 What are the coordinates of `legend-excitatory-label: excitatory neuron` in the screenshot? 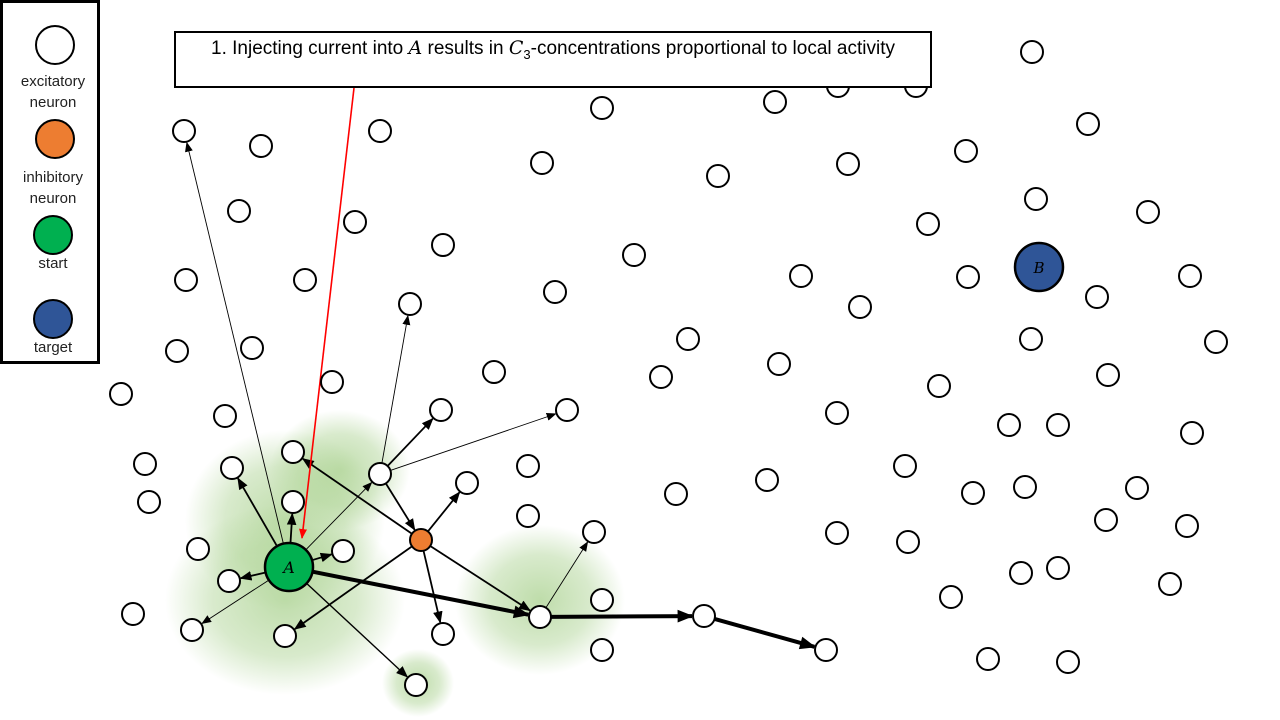 It's located at (53, 92).